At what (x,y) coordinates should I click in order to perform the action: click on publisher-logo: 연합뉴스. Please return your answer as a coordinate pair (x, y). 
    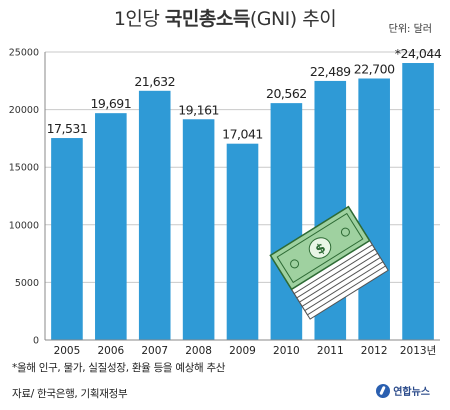
    Looking at the image, I should click on (403, 390).